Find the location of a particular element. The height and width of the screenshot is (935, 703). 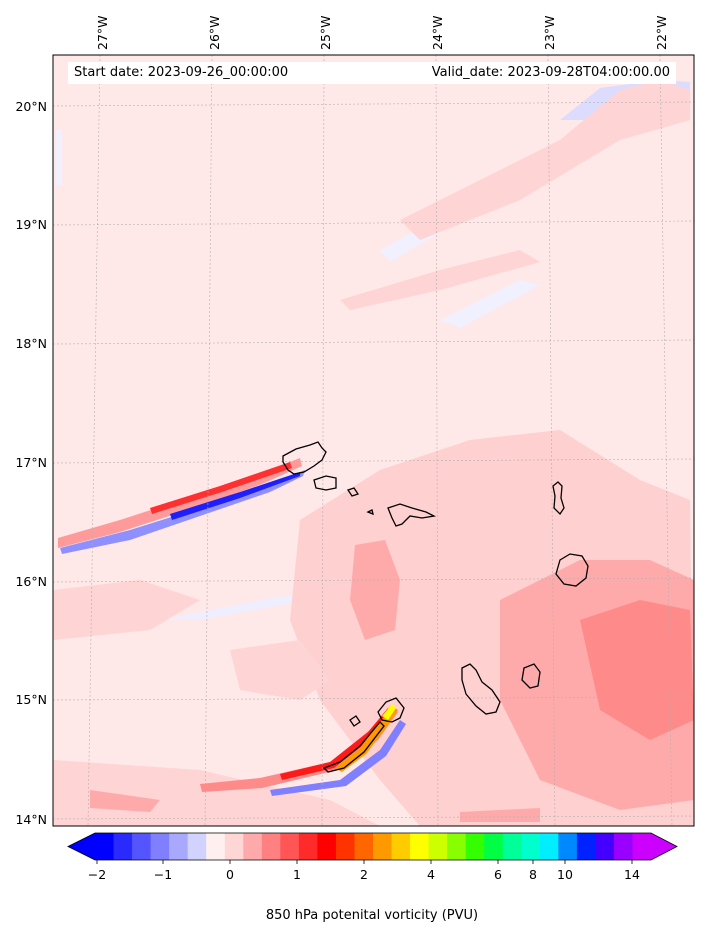

colorbar-tick-label: 4 is located at coordinates (431, 874).